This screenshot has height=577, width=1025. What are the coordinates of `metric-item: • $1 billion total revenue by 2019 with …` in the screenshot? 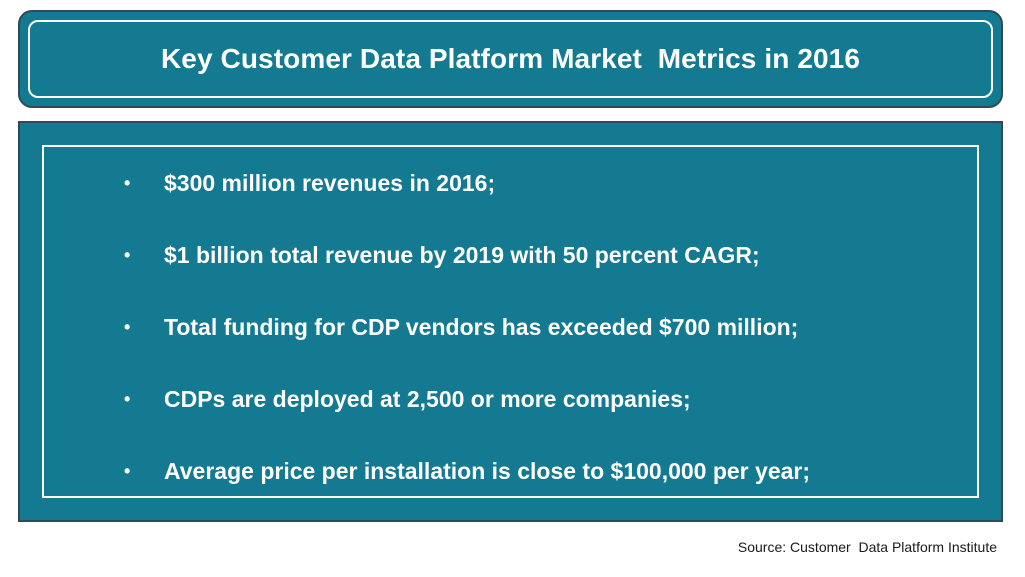 It's located at (442, 255).